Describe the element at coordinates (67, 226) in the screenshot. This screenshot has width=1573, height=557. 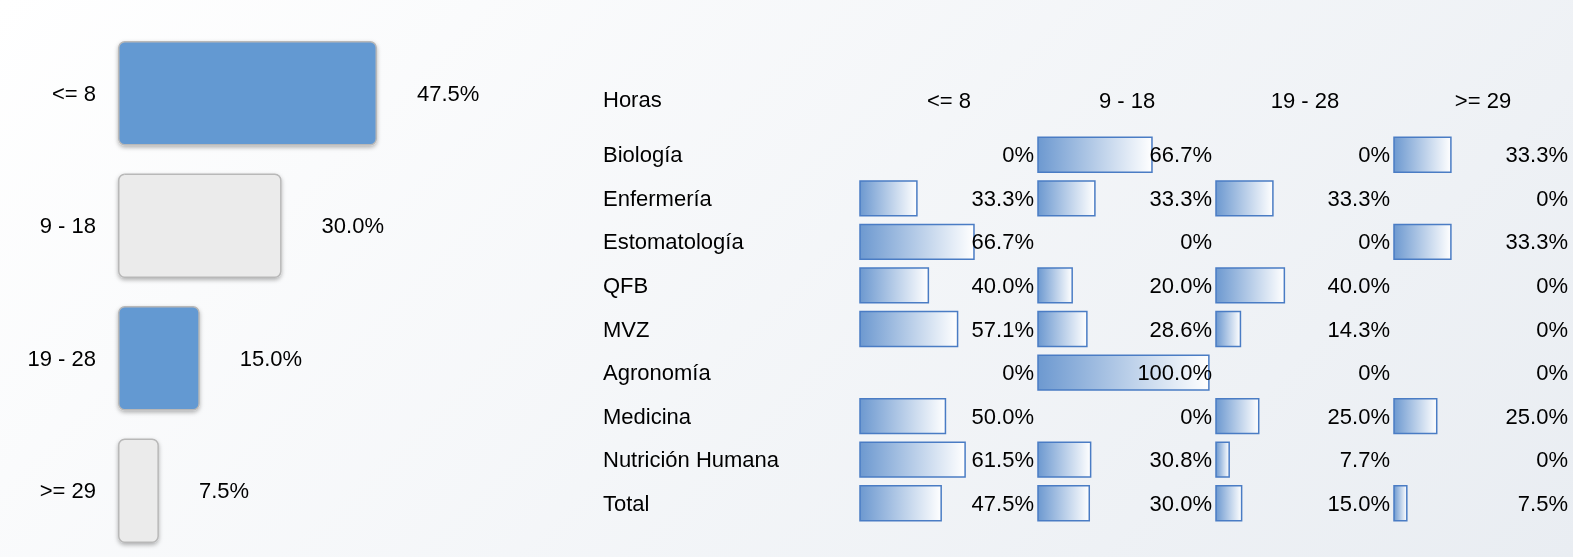
I see `y-tick-label: 9 - 18` at that location.